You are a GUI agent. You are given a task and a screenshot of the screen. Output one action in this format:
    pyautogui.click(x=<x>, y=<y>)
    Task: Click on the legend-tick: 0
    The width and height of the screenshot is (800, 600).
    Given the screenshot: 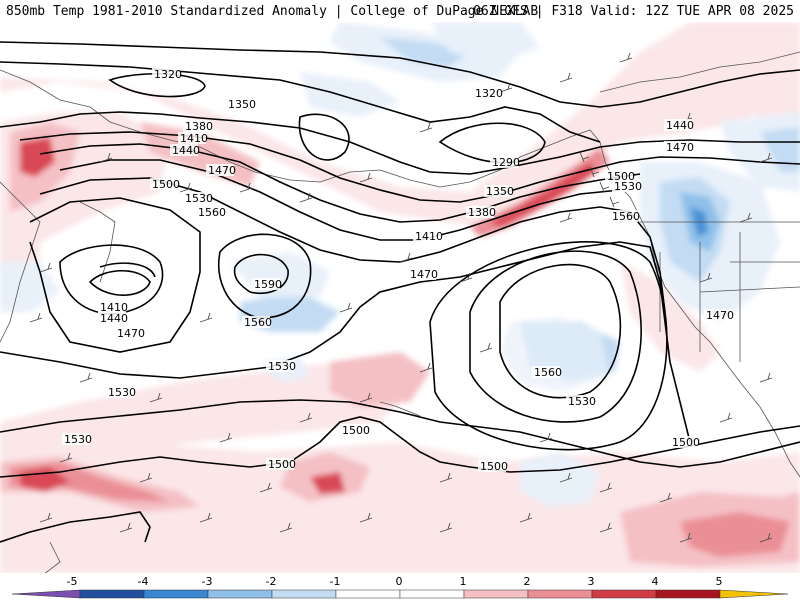 What is the action you would take?
    pyautogui.click(x=399, y=581)
    